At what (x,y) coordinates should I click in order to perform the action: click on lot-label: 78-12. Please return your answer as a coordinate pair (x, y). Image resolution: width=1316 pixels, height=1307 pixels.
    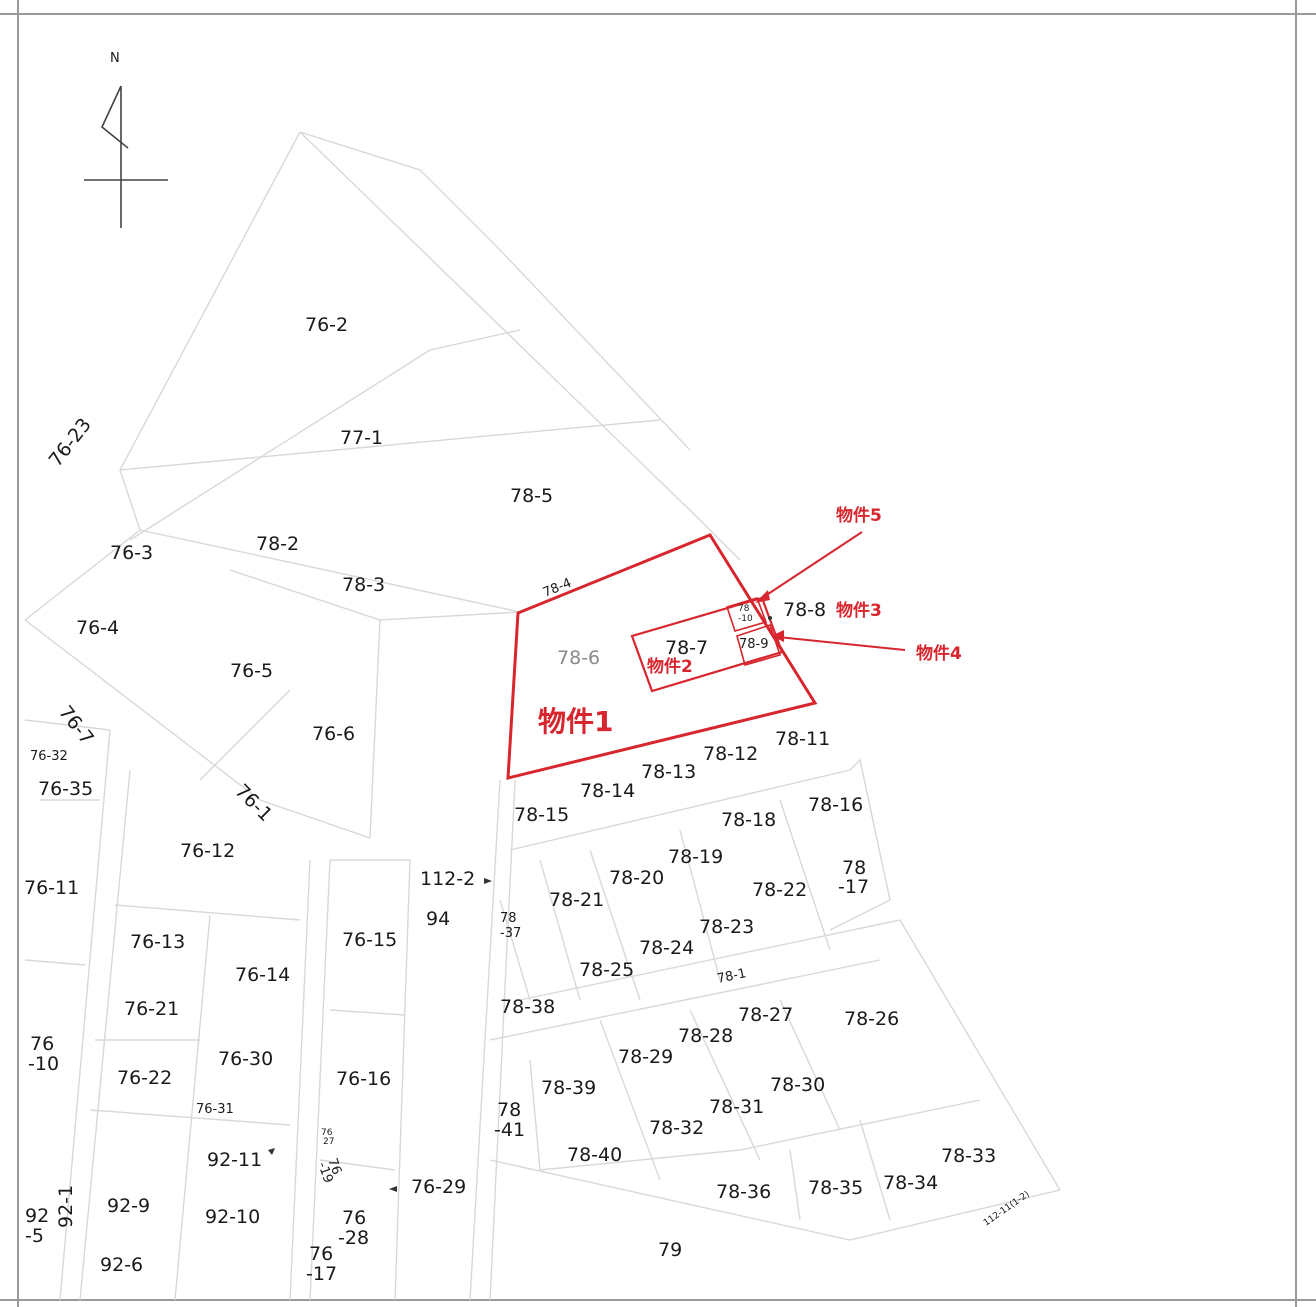
    Looking at the image, I should click on (730, 754).